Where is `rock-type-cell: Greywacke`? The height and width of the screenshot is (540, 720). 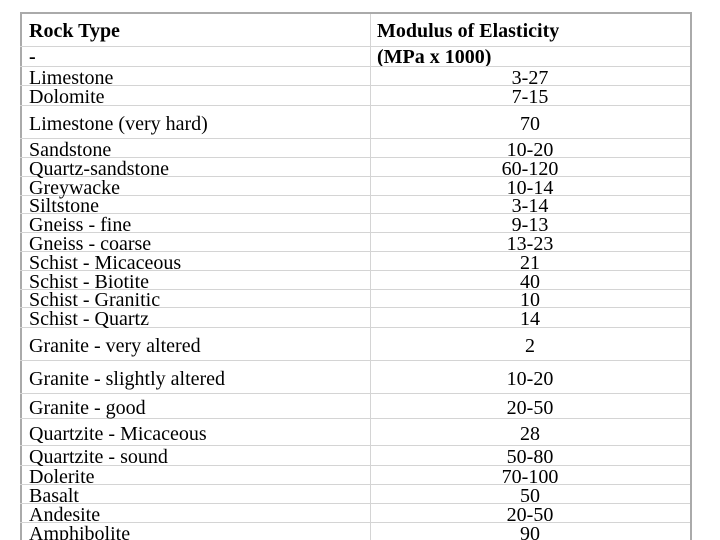
rock-type-cell: Greywacke is located at coordinates (75, 187).